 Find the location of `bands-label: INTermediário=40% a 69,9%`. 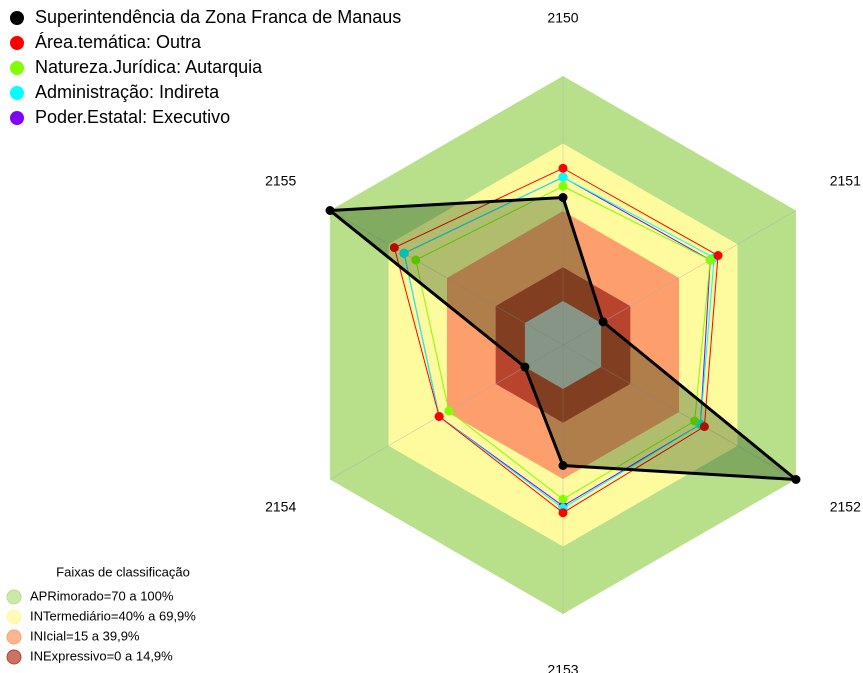

bands-label: INTermediário=40% a 69,9% is located at coordinates (113, 615).